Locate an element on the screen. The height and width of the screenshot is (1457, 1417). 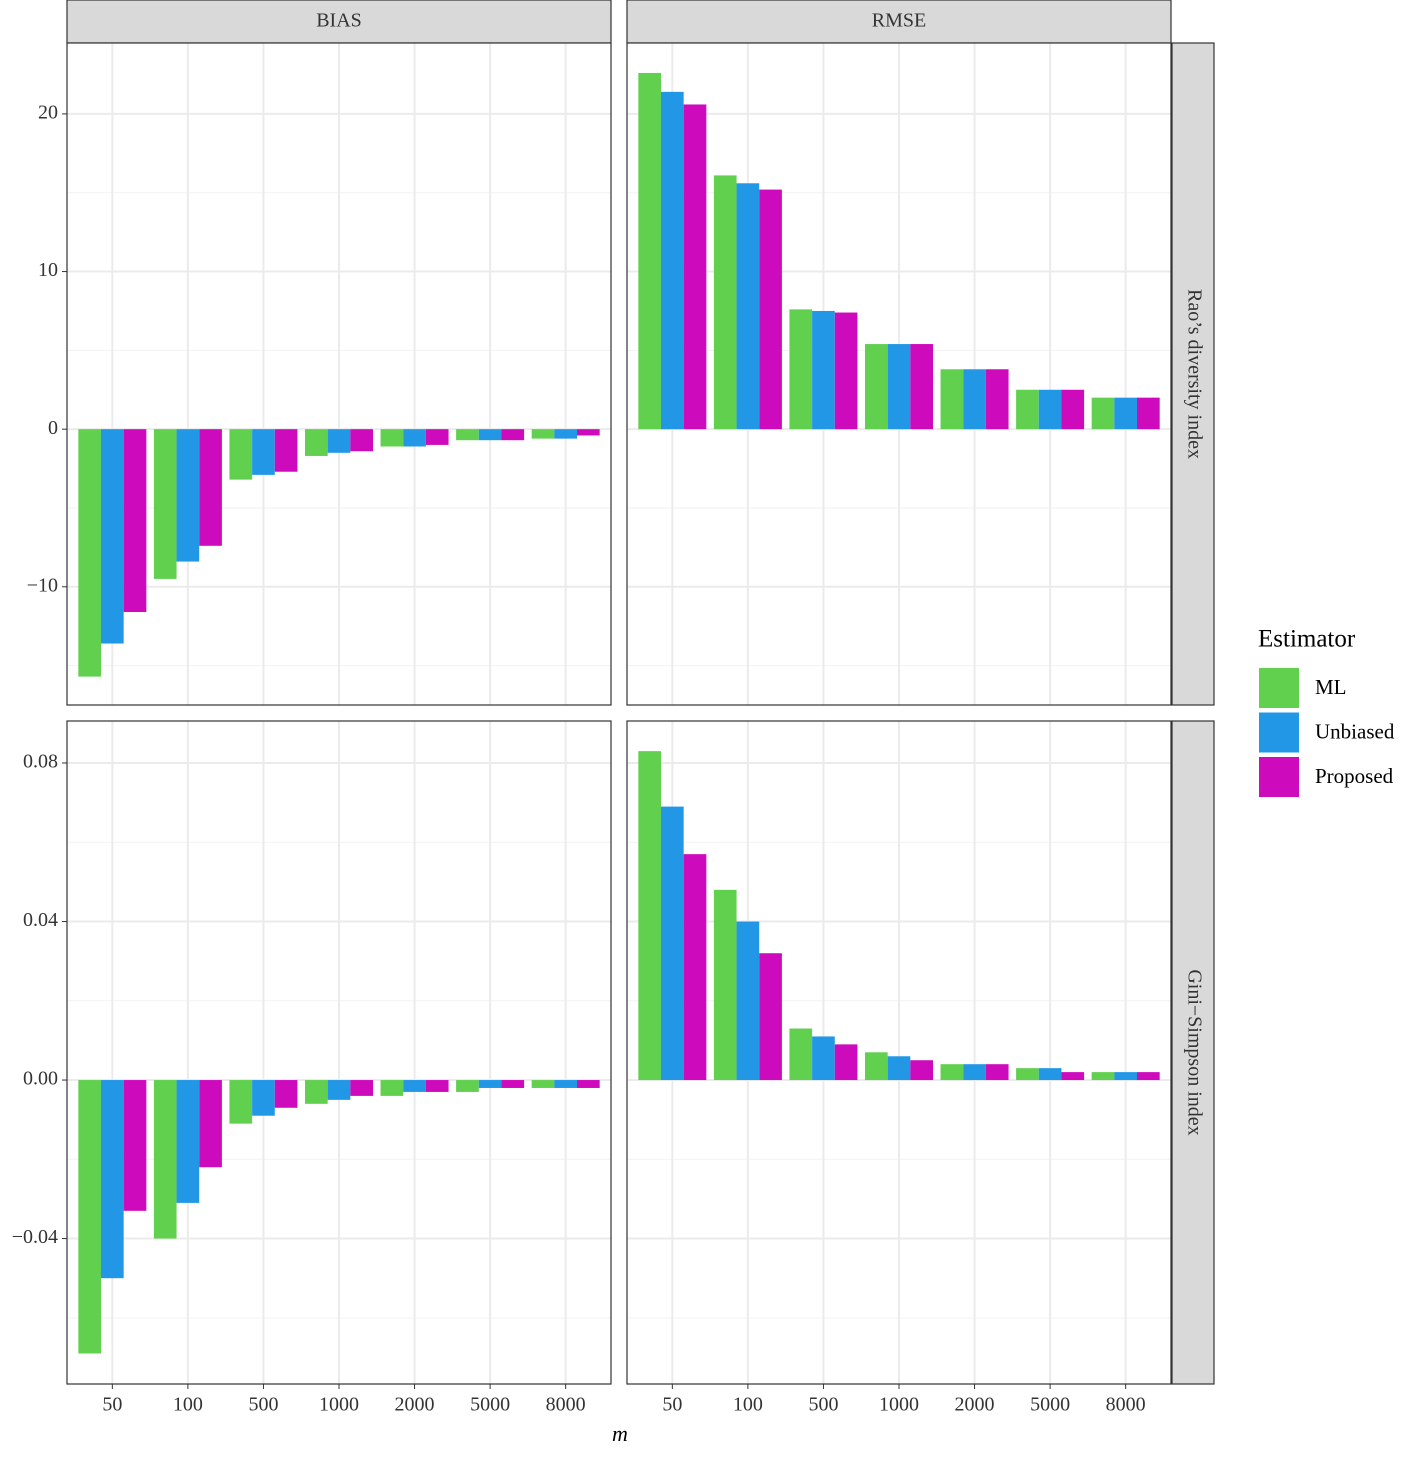
legend-label: Proposed is located at coordinates (1354, 776).